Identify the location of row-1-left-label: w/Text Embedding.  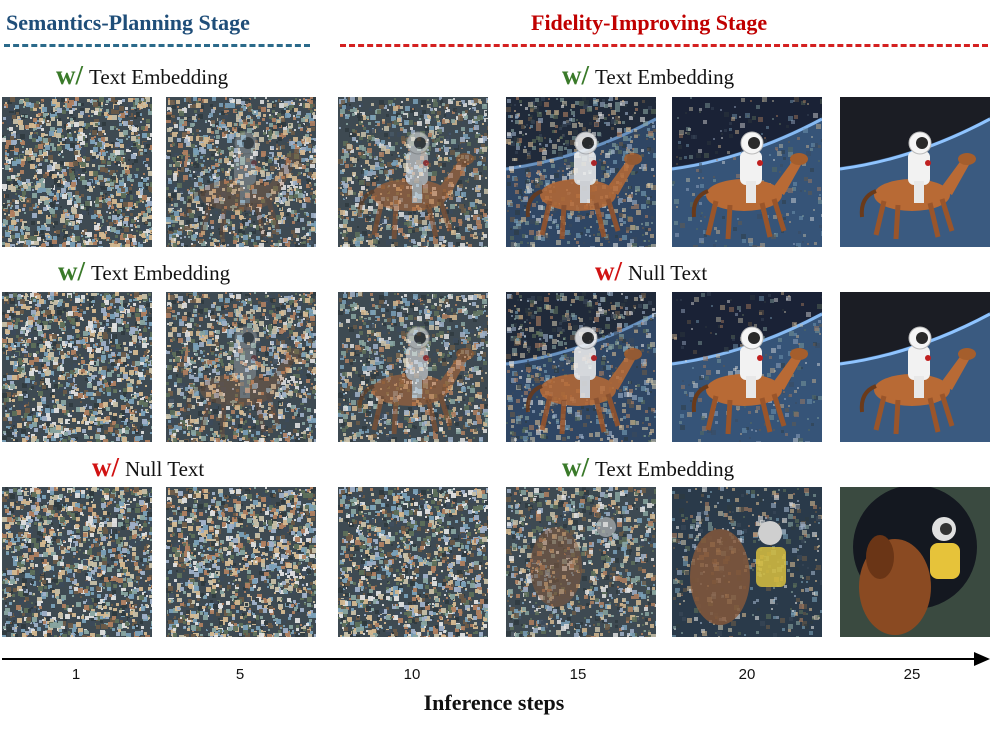
(142, 75).